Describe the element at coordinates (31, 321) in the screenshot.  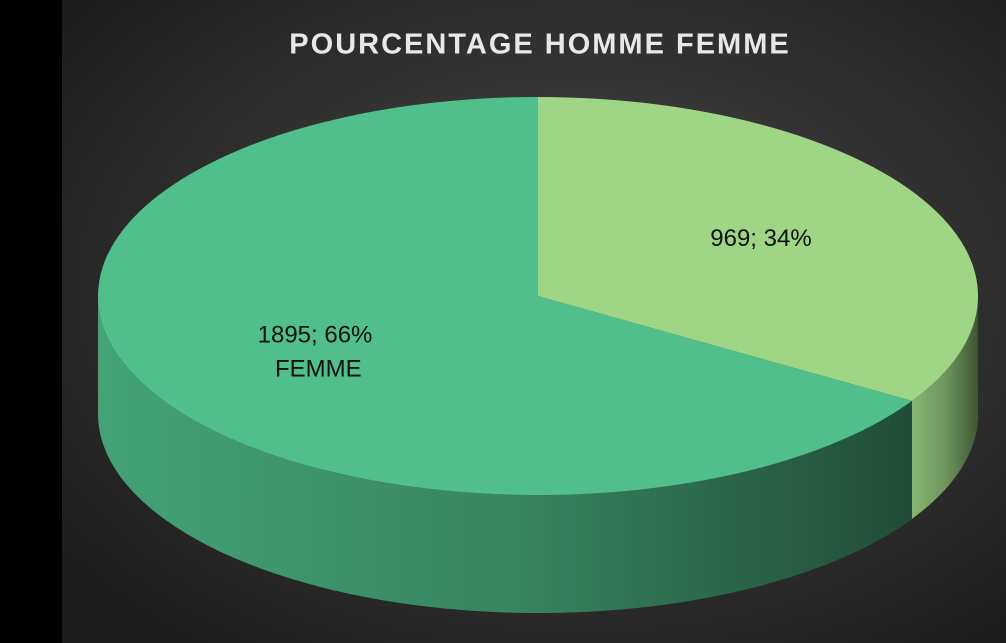
I see `side-strip` at that location.